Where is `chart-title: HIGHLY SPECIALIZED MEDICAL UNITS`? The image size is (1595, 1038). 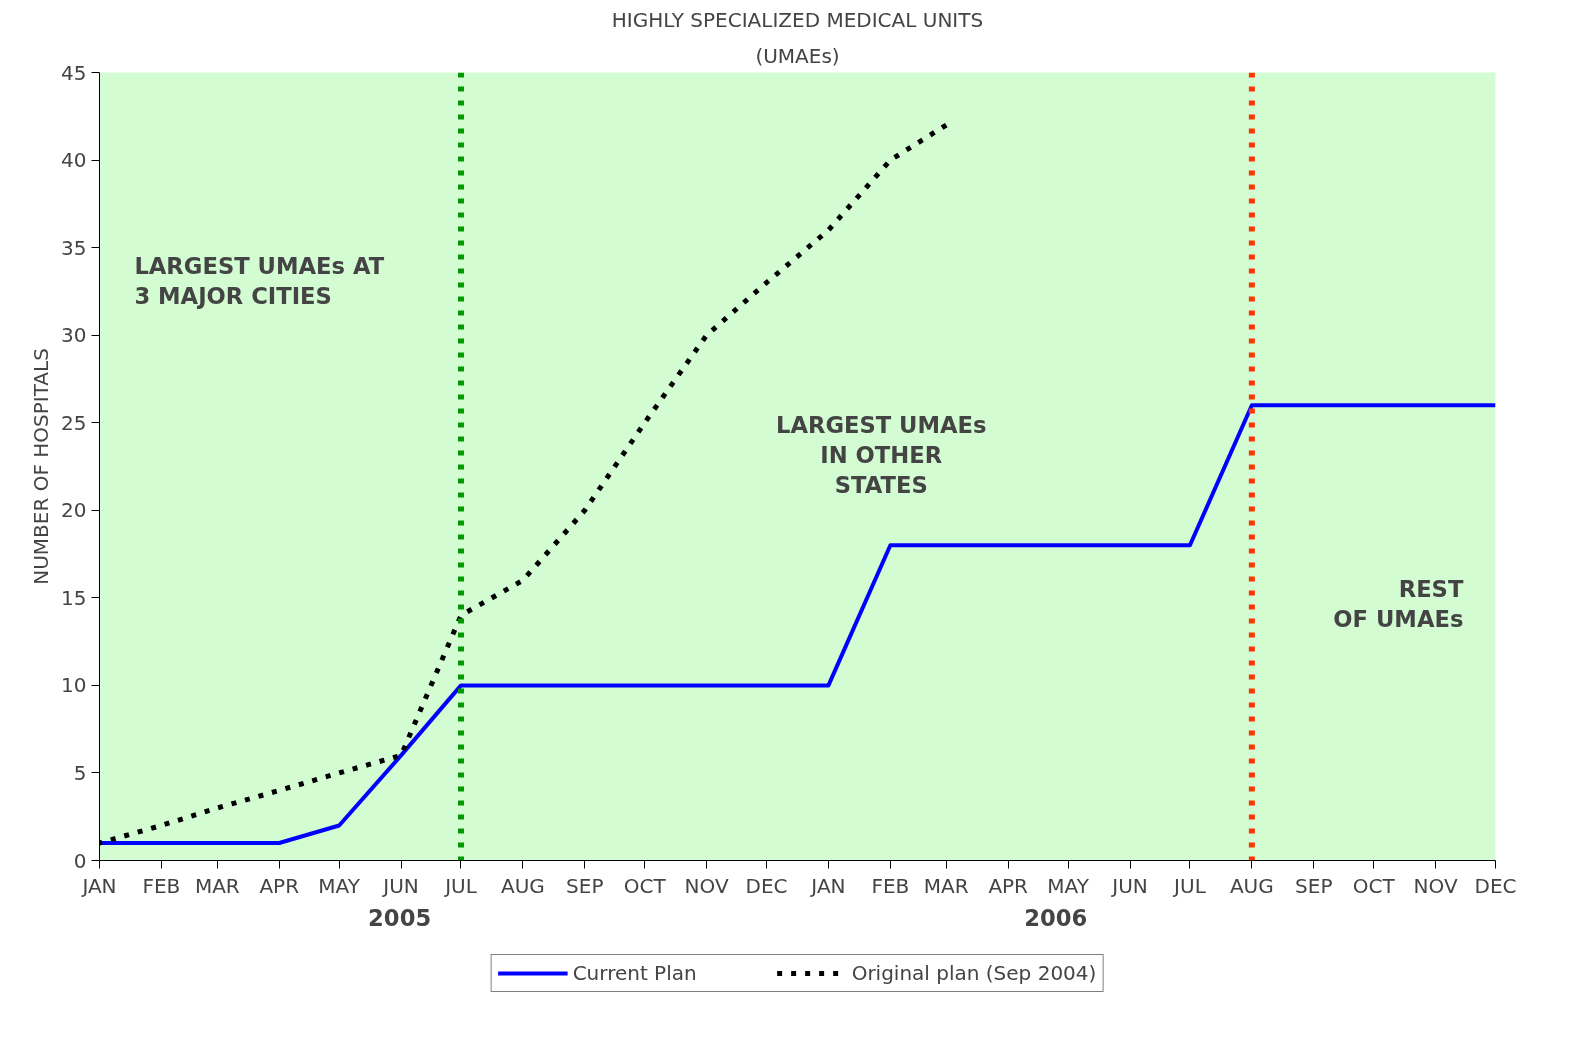
chart-title: HIGHLY SPECIALIZED MEDICAL UNITS is located at coordinates (797, 19).